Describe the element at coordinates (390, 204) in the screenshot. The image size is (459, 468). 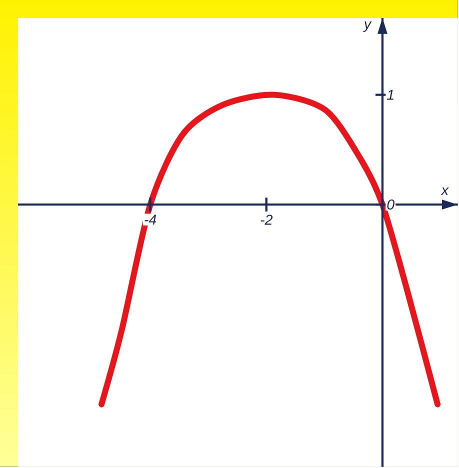
I see `y-tick-label: 0` at that location.